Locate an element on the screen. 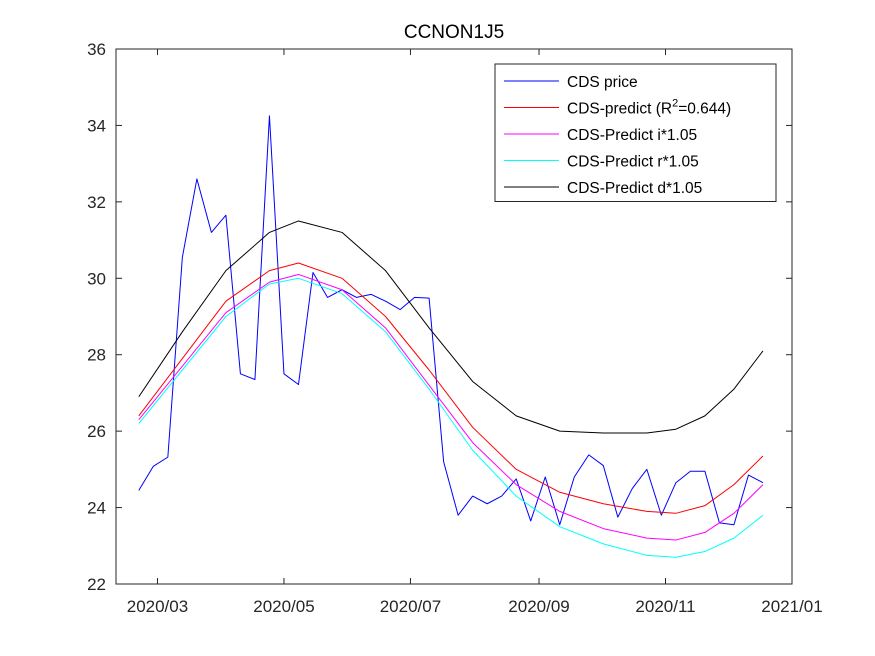  y-tick-label: 28 is located at coordinates (96, 355).